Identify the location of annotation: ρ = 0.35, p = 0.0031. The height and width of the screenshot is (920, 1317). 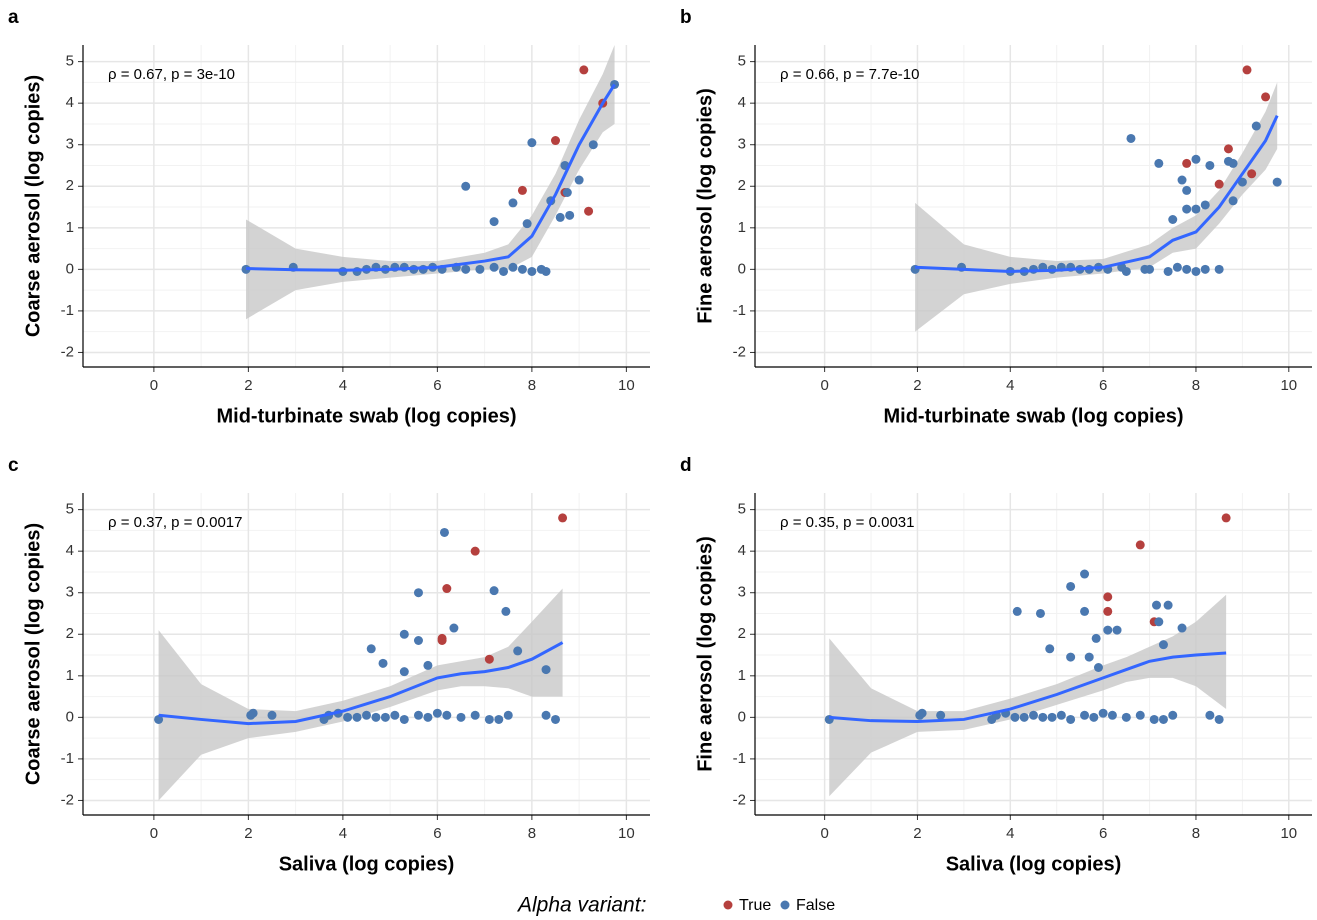
(847, 522).